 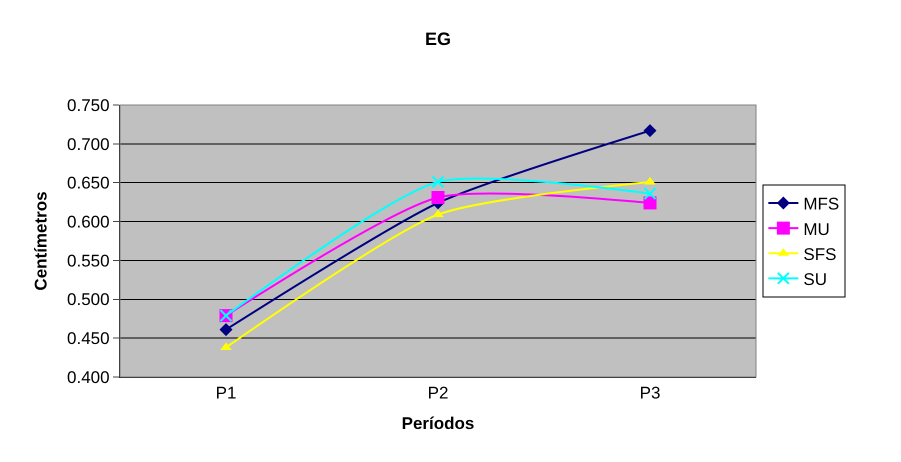 I want to click on y-tick-label: 0.400, so click(x=88, y=377).